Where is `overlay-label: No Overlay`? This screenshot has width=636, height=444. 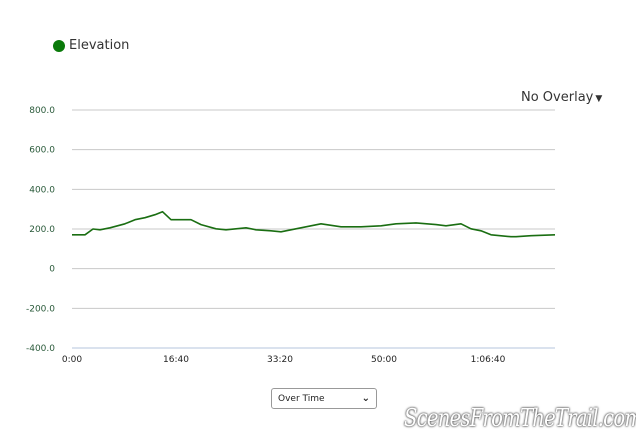
overlay-label: No Overlay is located at coordinates (557, 97).